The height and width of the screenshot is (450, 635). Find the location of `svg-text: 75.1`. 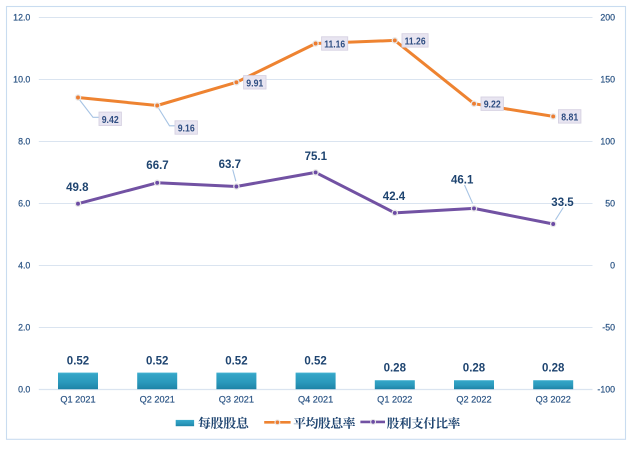

svg-text: 75.1 is located at coordinates (316, 157).